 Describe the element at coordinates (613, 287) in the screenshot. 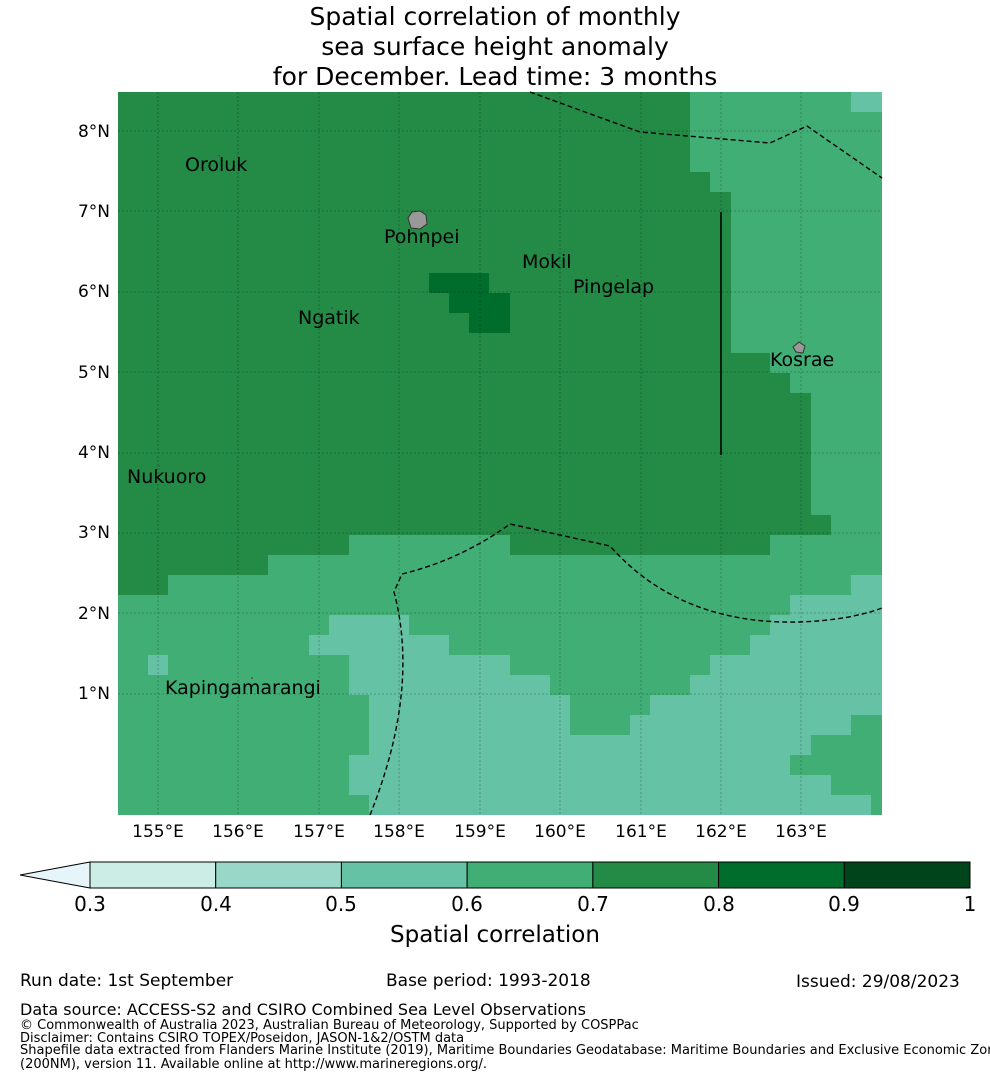

I see `place-label-pingelap: Pingelap` at that location.